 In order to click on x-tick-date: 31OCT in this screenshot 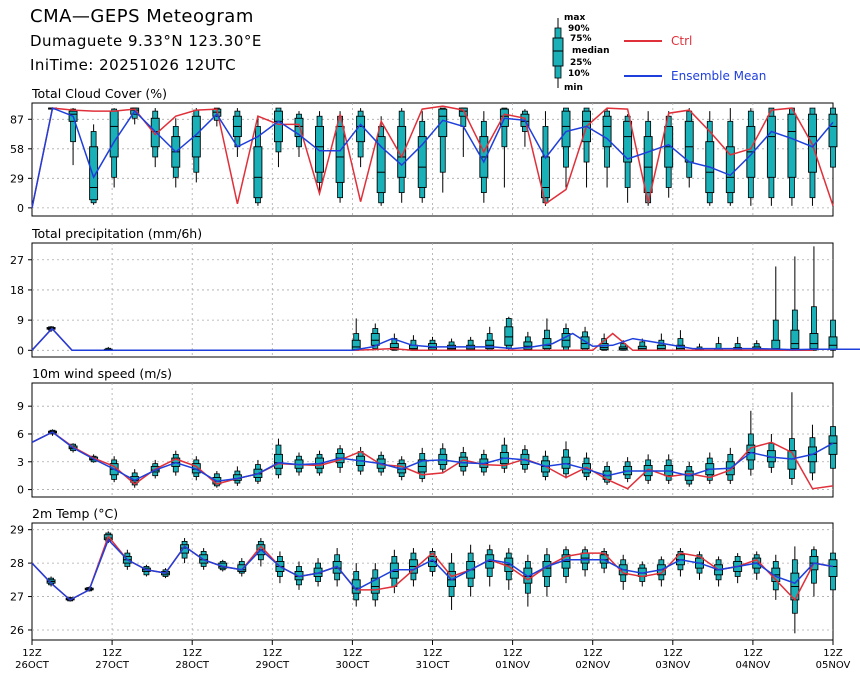, I will do `click(433, 665)`.